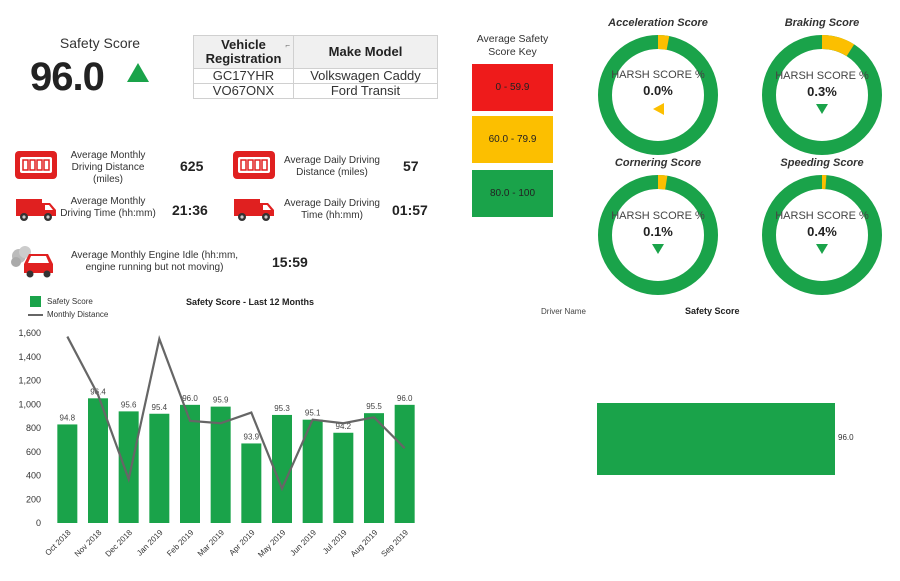 The height and width of the screenshot is (581, 900). I want to click on driver-safety-score-bar, so click(716, 439).